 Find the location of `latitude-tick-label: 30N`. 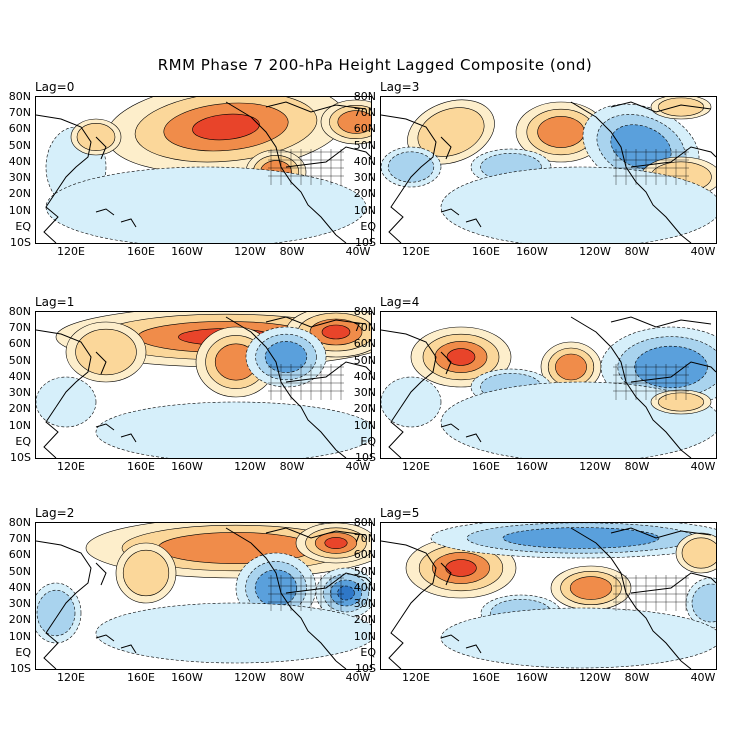

latitude-tick-label: 30N is located at coordinates (19, 393).